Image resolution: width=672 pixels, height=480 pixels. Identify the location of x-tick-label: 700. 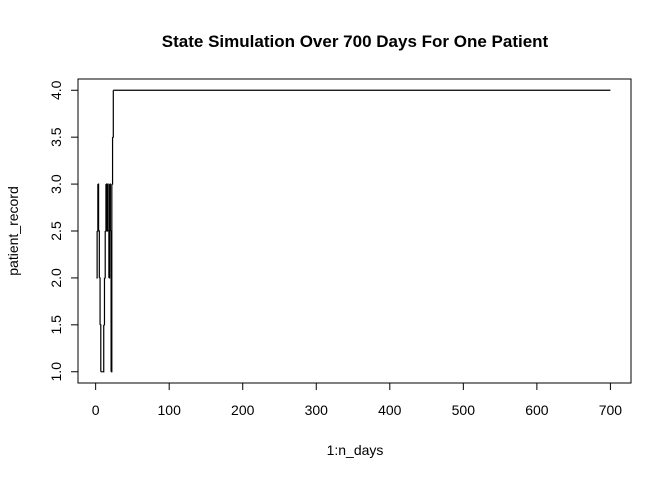
(611, 410).